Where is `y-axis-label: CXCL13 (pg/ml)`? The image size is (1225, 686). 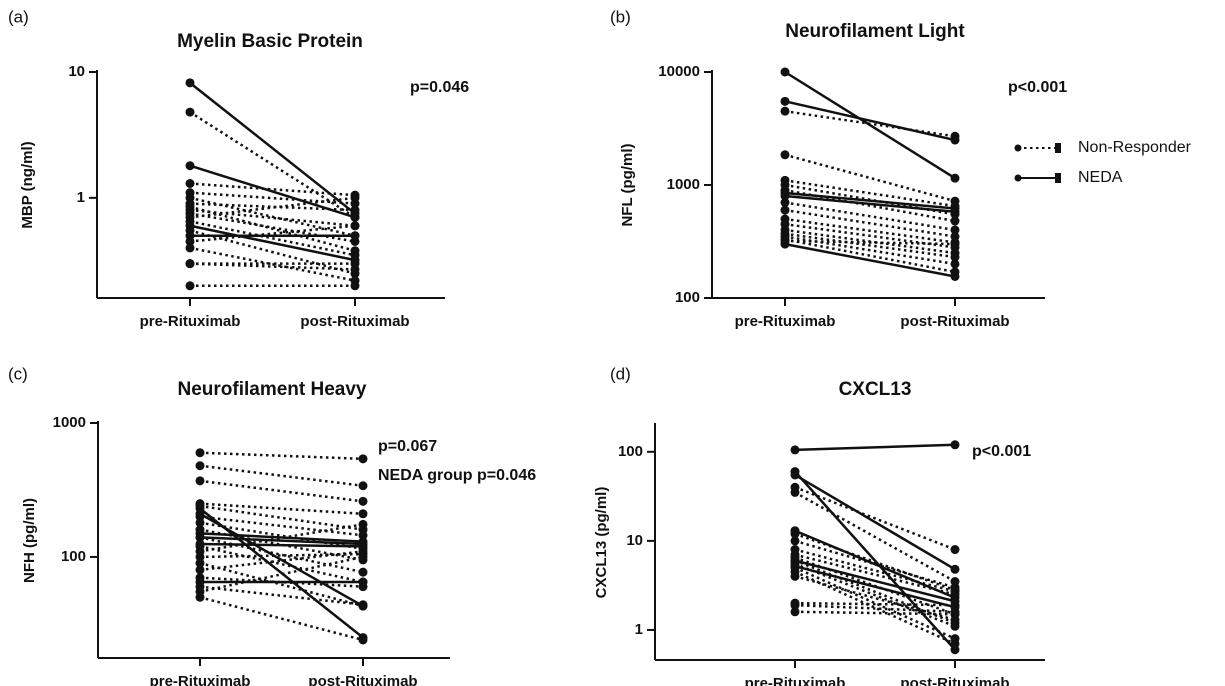 y-axis-label: CXCL13 (pg/ml) is located at coordinates (601, 543).